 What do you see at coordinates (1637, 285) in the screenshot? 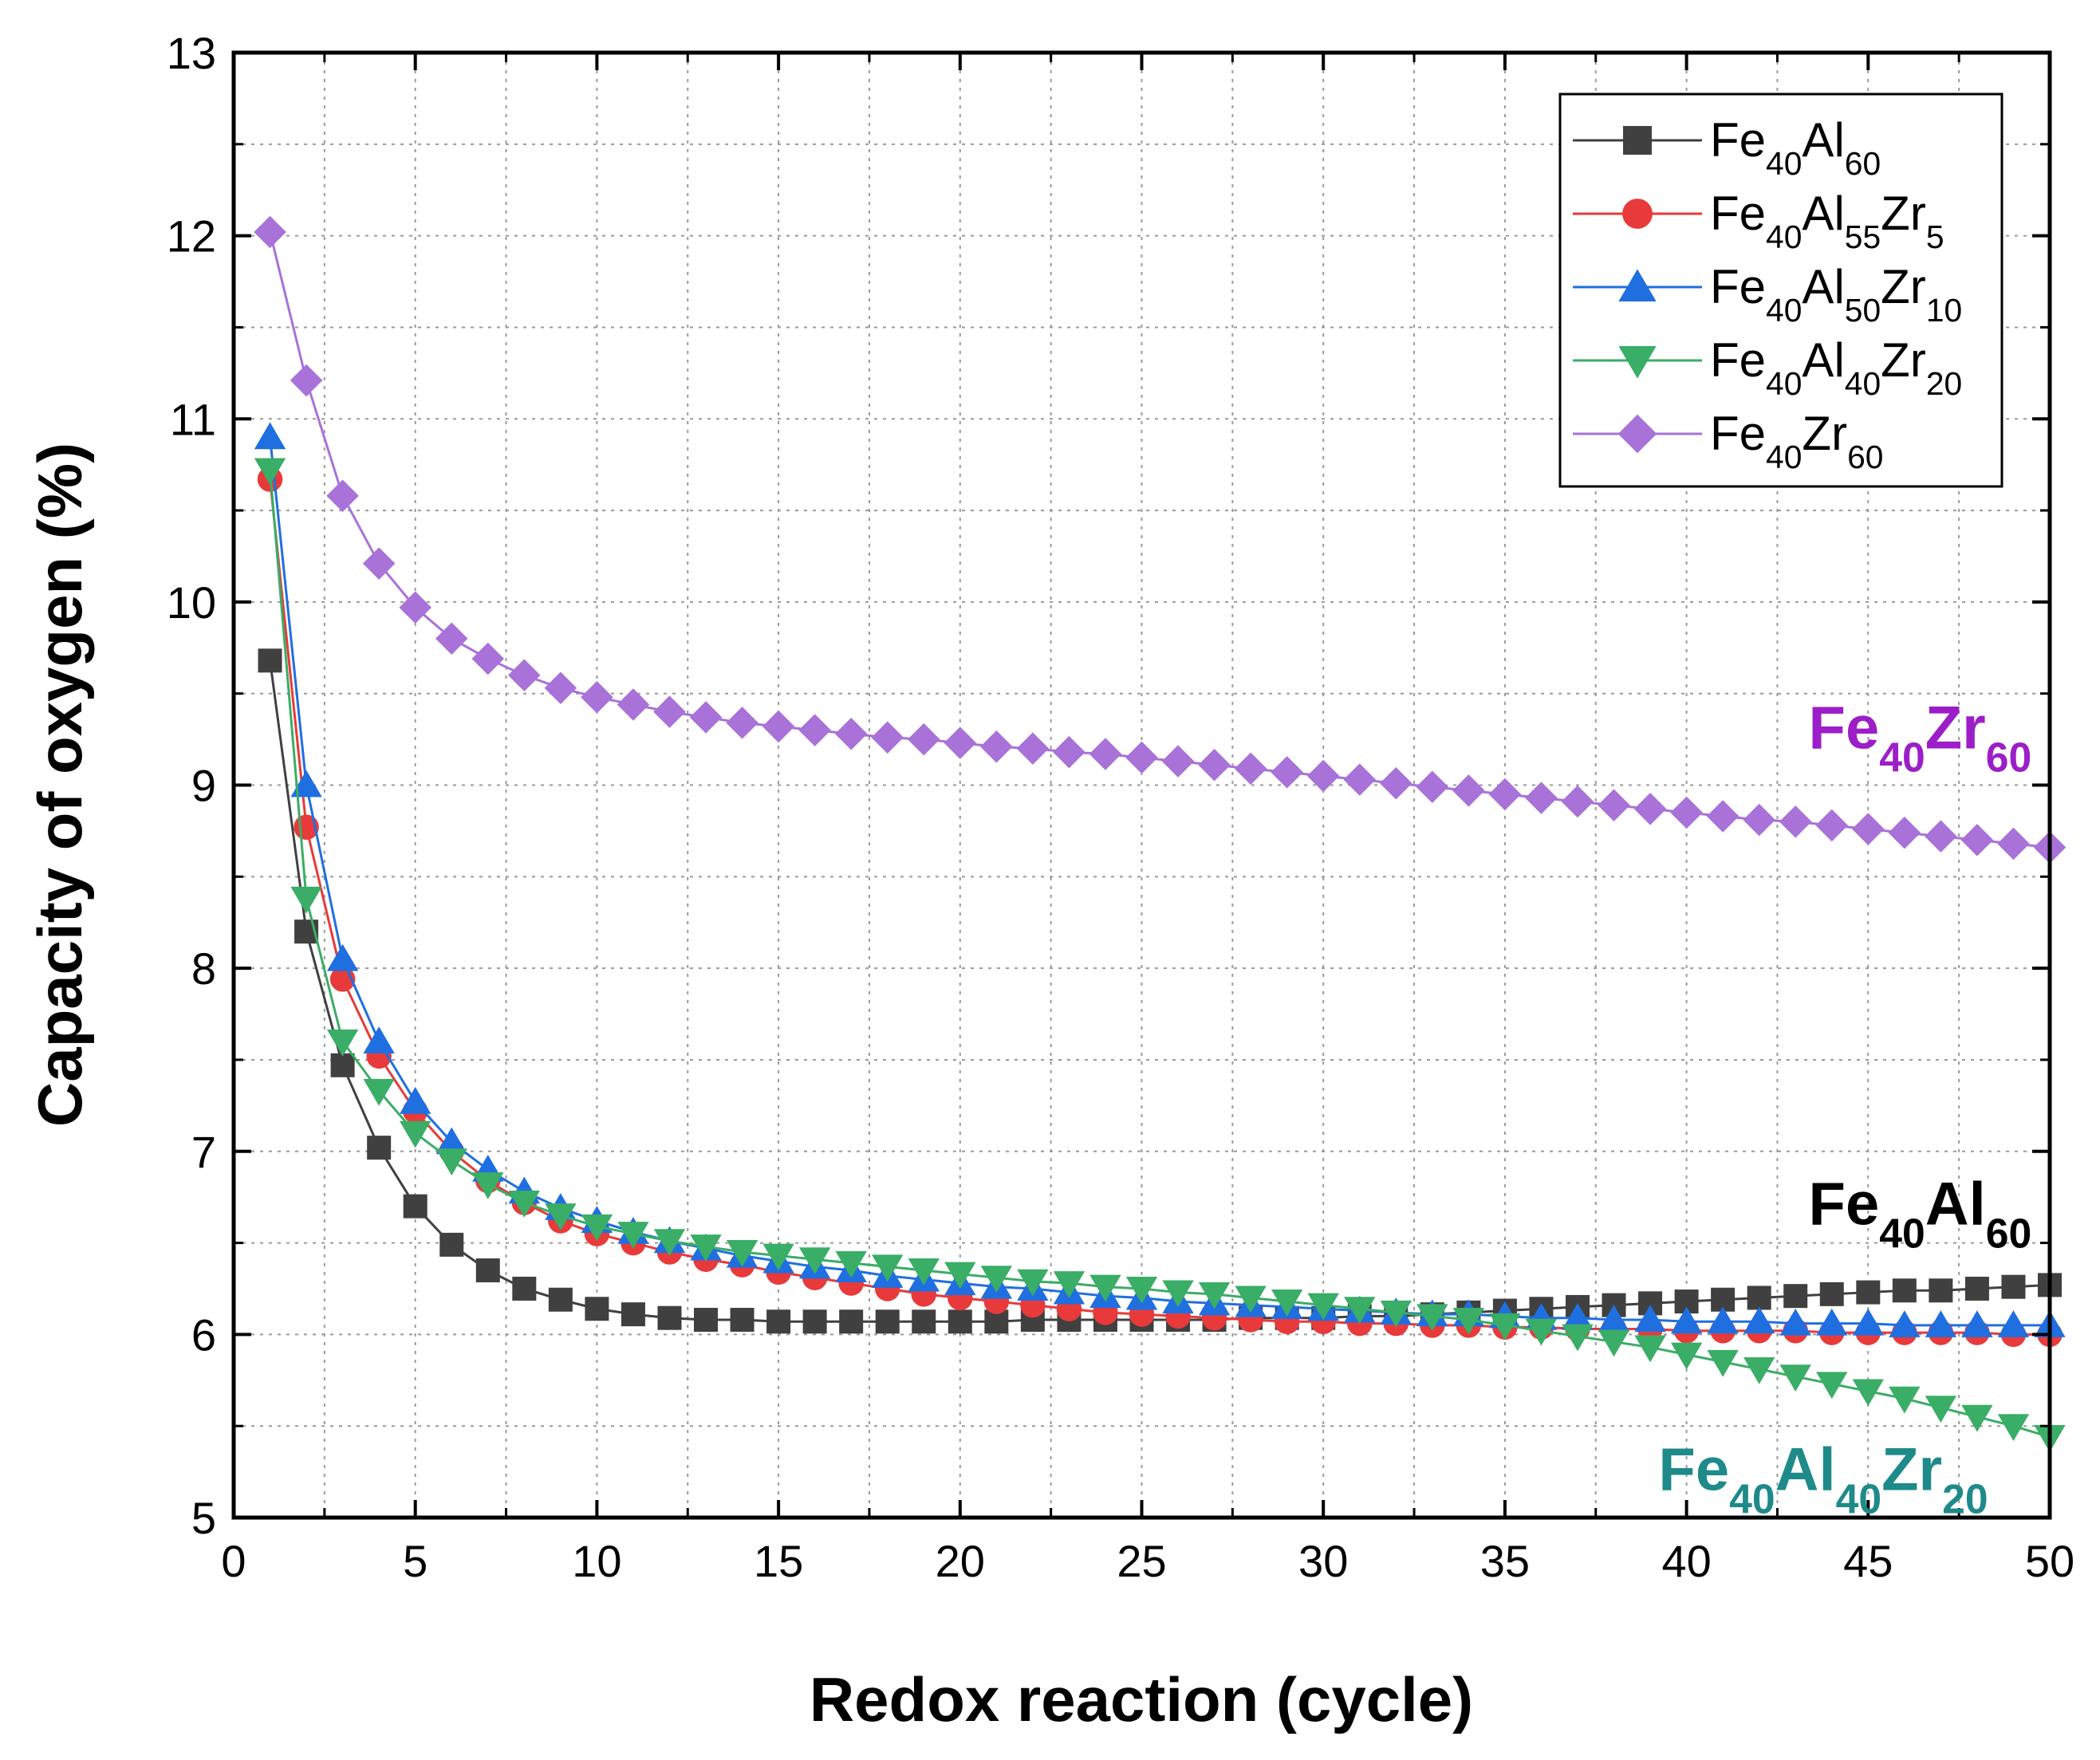
I see `legend-marker-fe40al50zr10` at bounding box center [1637, 285].